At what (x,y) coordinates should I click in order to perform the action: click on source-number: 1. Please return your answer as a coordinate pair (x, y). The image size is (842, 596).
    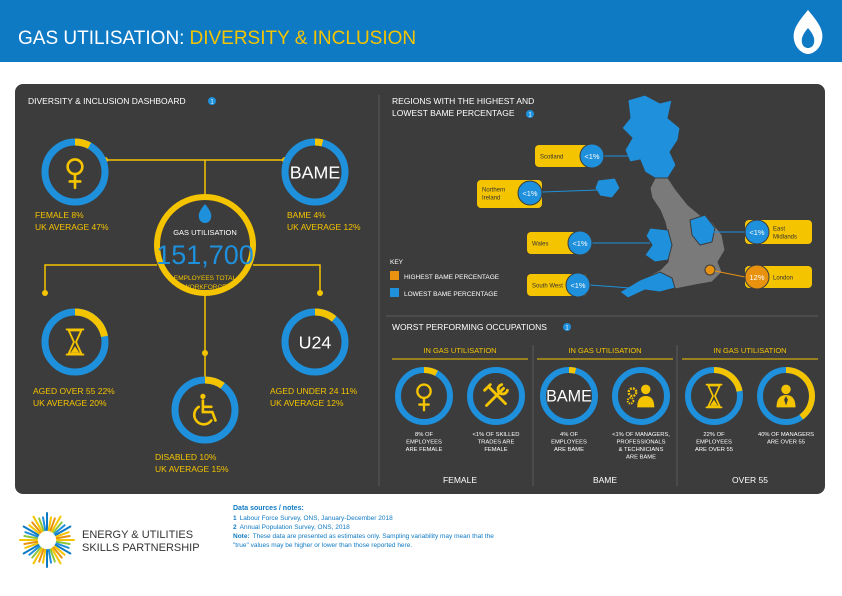
    Looking at the image, I should click on (235, 518).